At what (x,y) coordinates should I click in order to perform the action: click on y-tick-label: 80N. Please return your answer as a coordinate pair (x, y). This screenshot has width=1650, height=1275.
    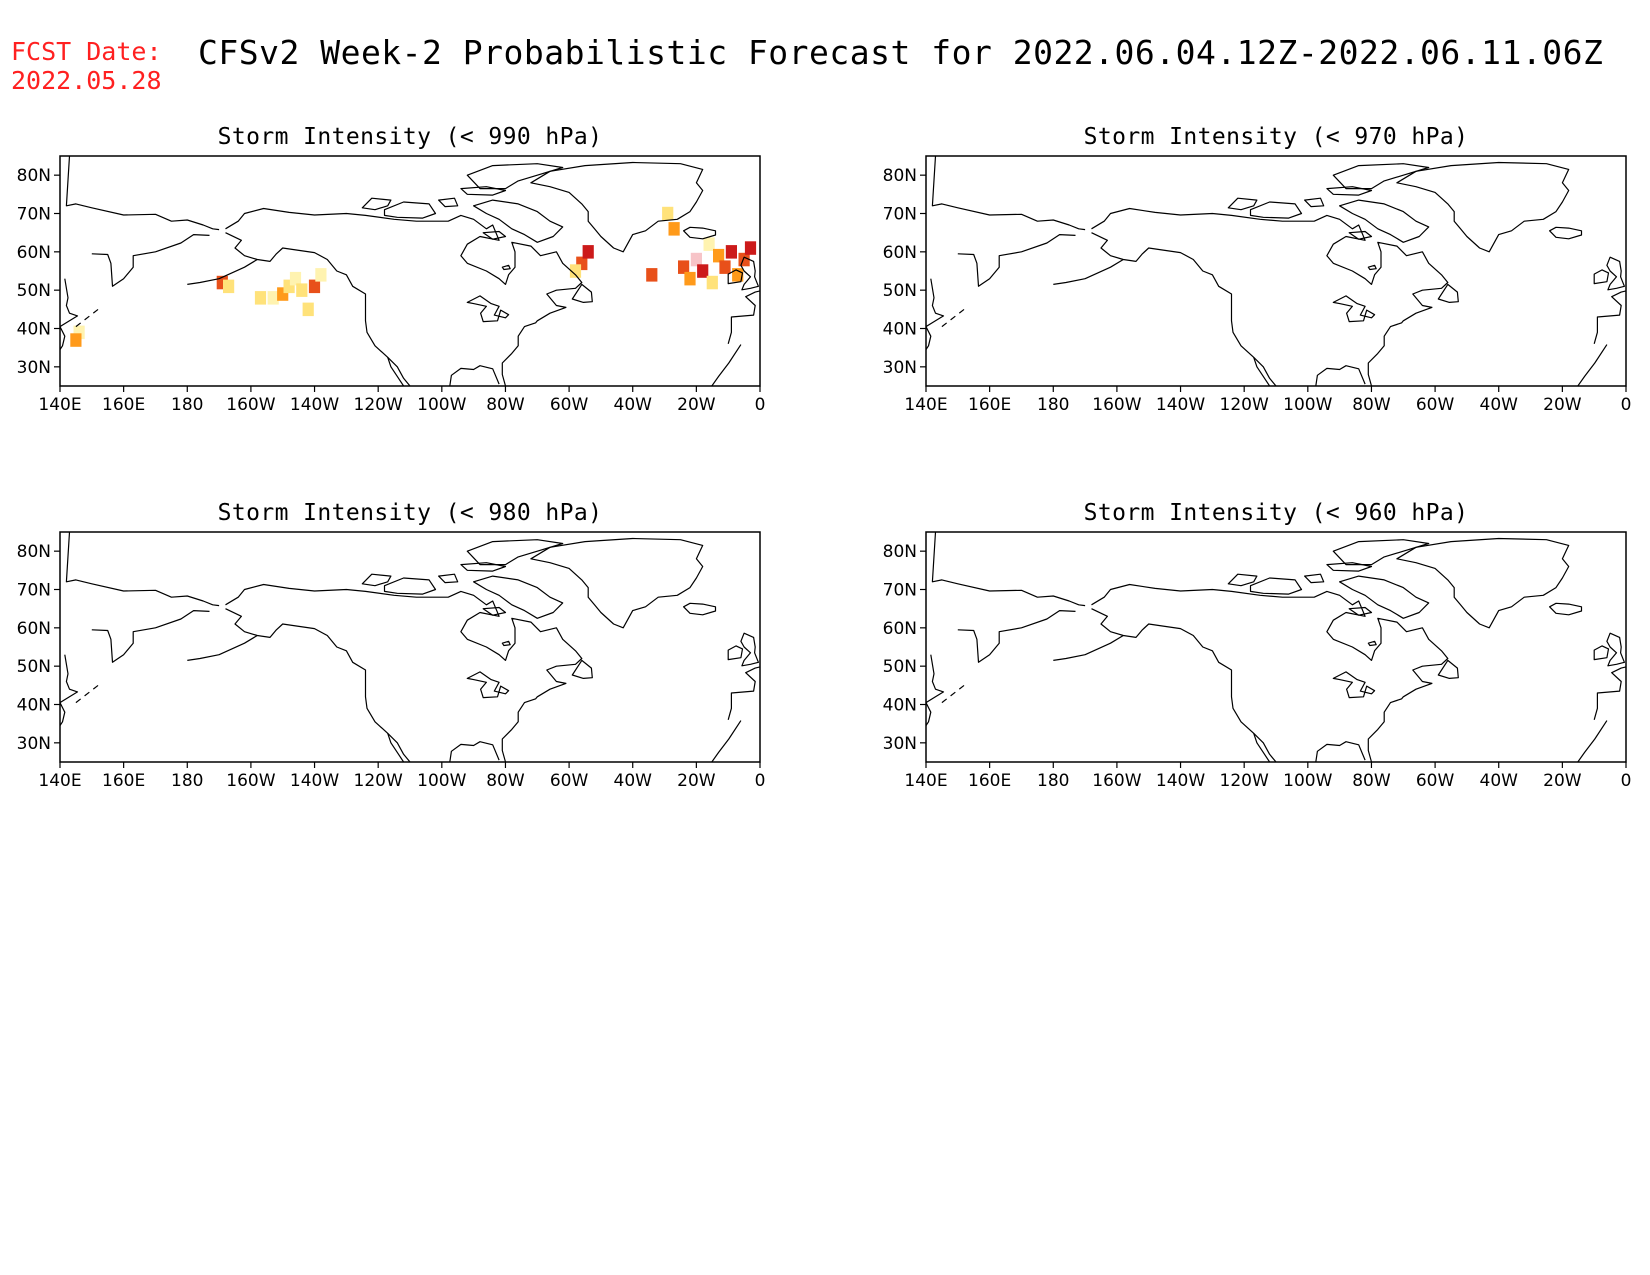
    Looking at the image, I should click on (900, 552).